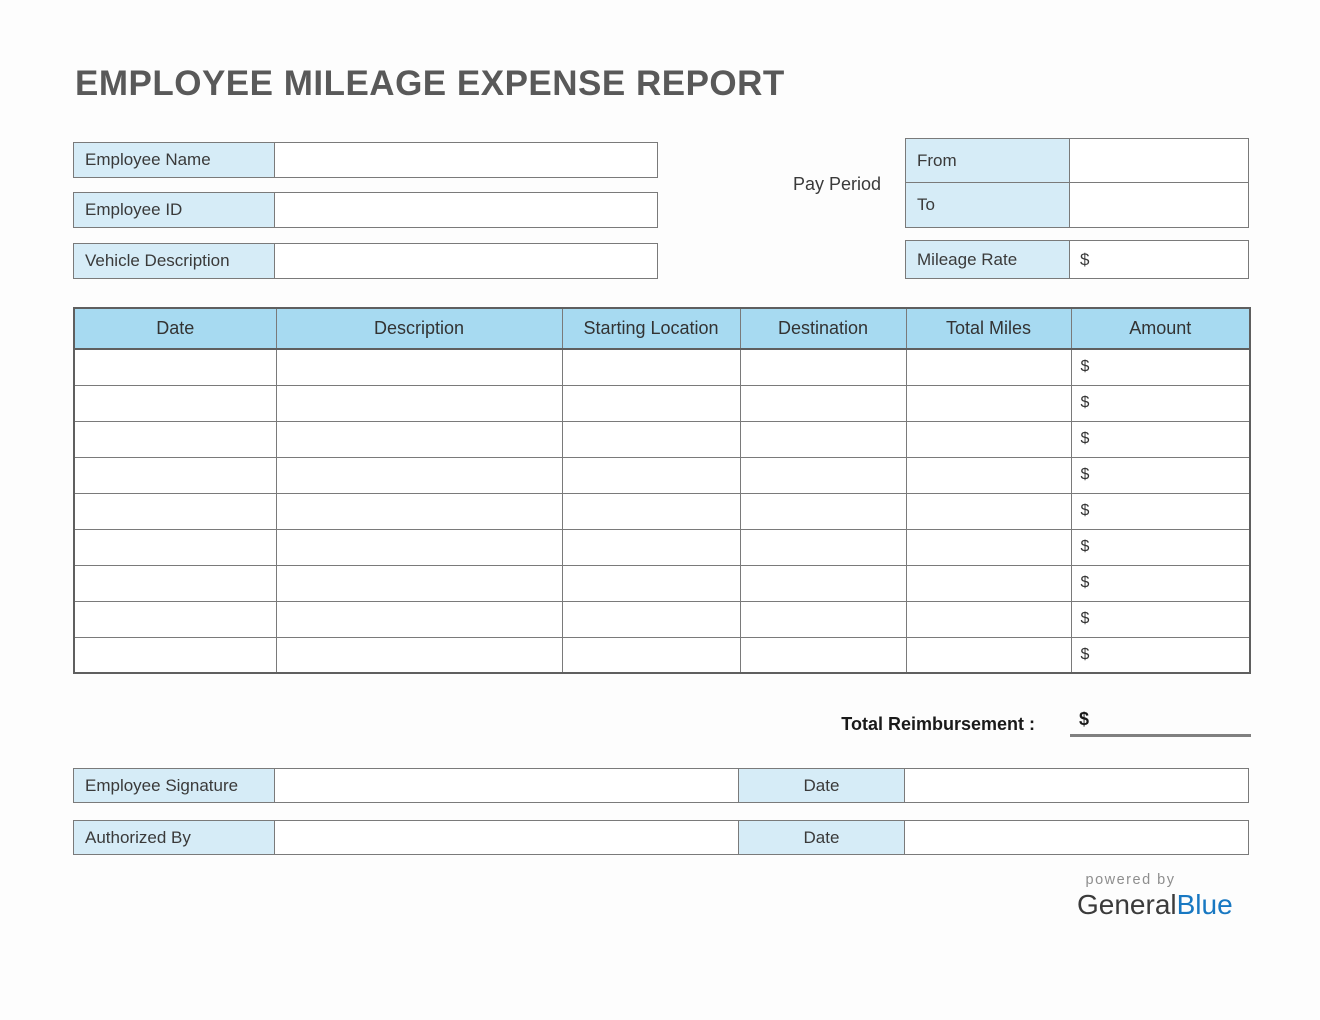 The image size is (1320, 1020). I want to click on pay-period-from-row: From, so click(1077, 160).